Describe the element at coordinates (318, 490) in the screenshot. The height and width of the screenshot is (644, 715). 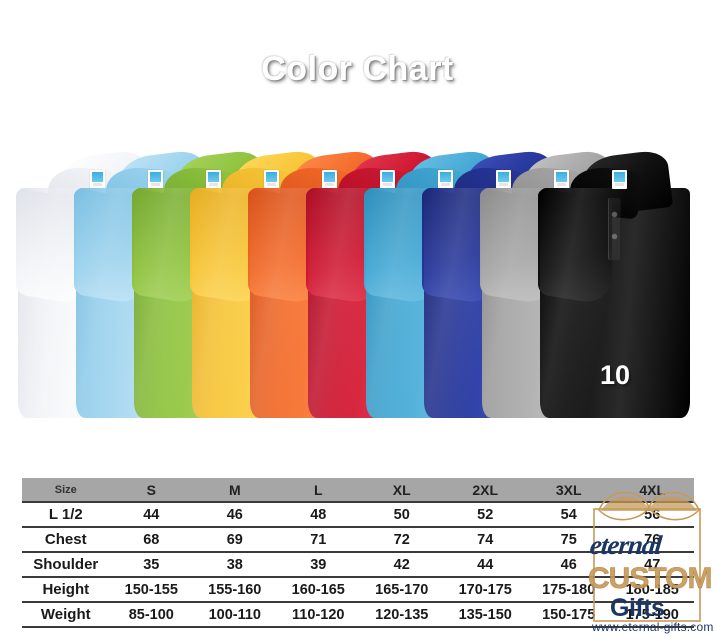
I see `size-table-col-l: L` at that location.